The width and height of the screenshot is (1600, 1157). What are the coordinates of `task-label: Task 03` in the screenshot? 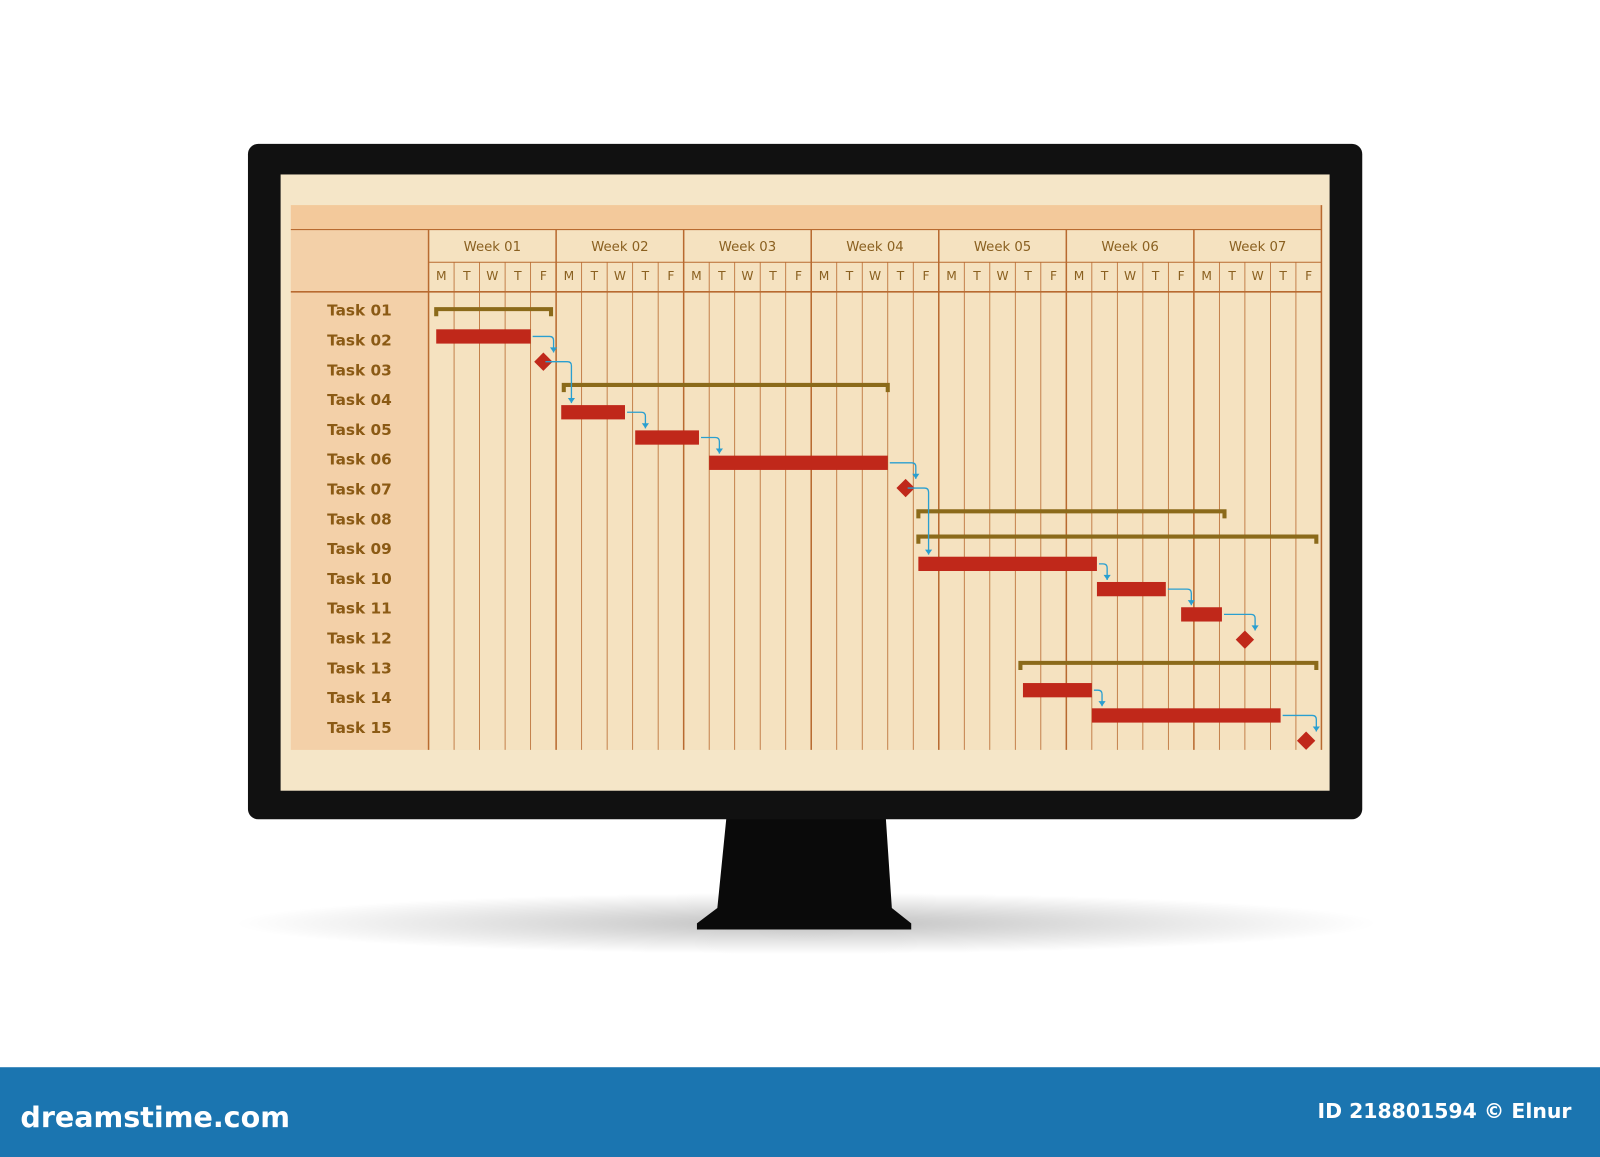 It's located at (359, 370).